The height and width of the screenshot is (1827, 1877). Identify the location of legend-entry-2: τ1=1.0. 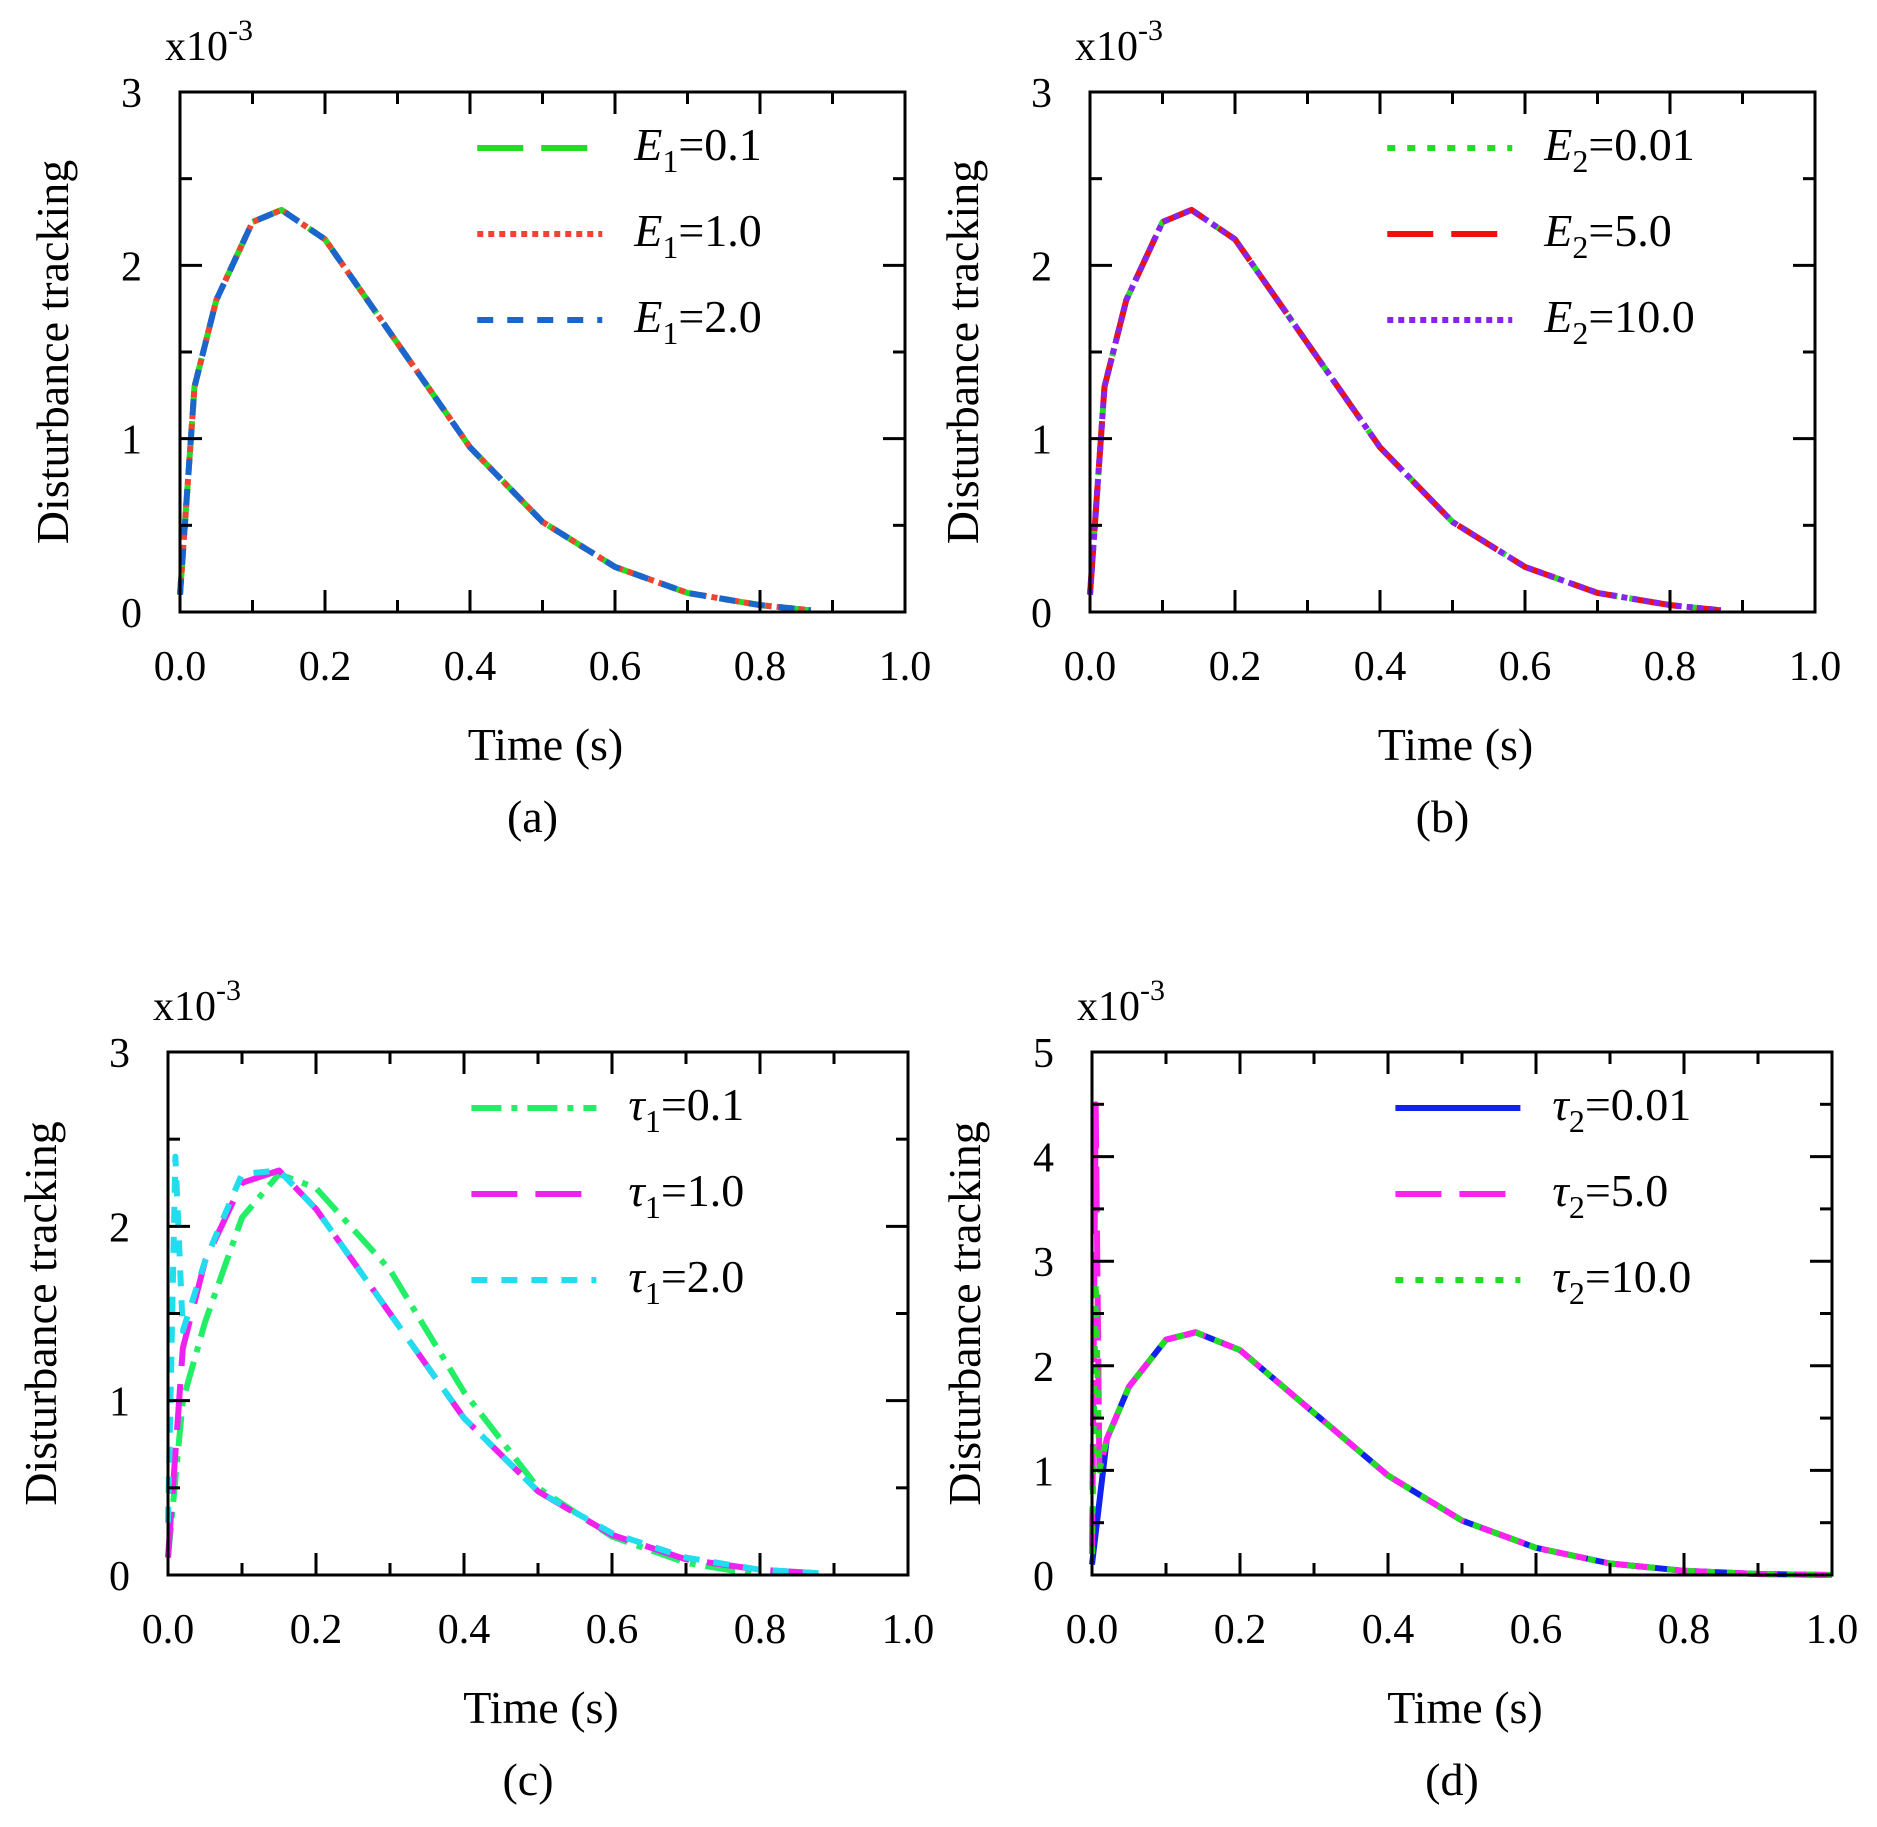
(686, 1195).